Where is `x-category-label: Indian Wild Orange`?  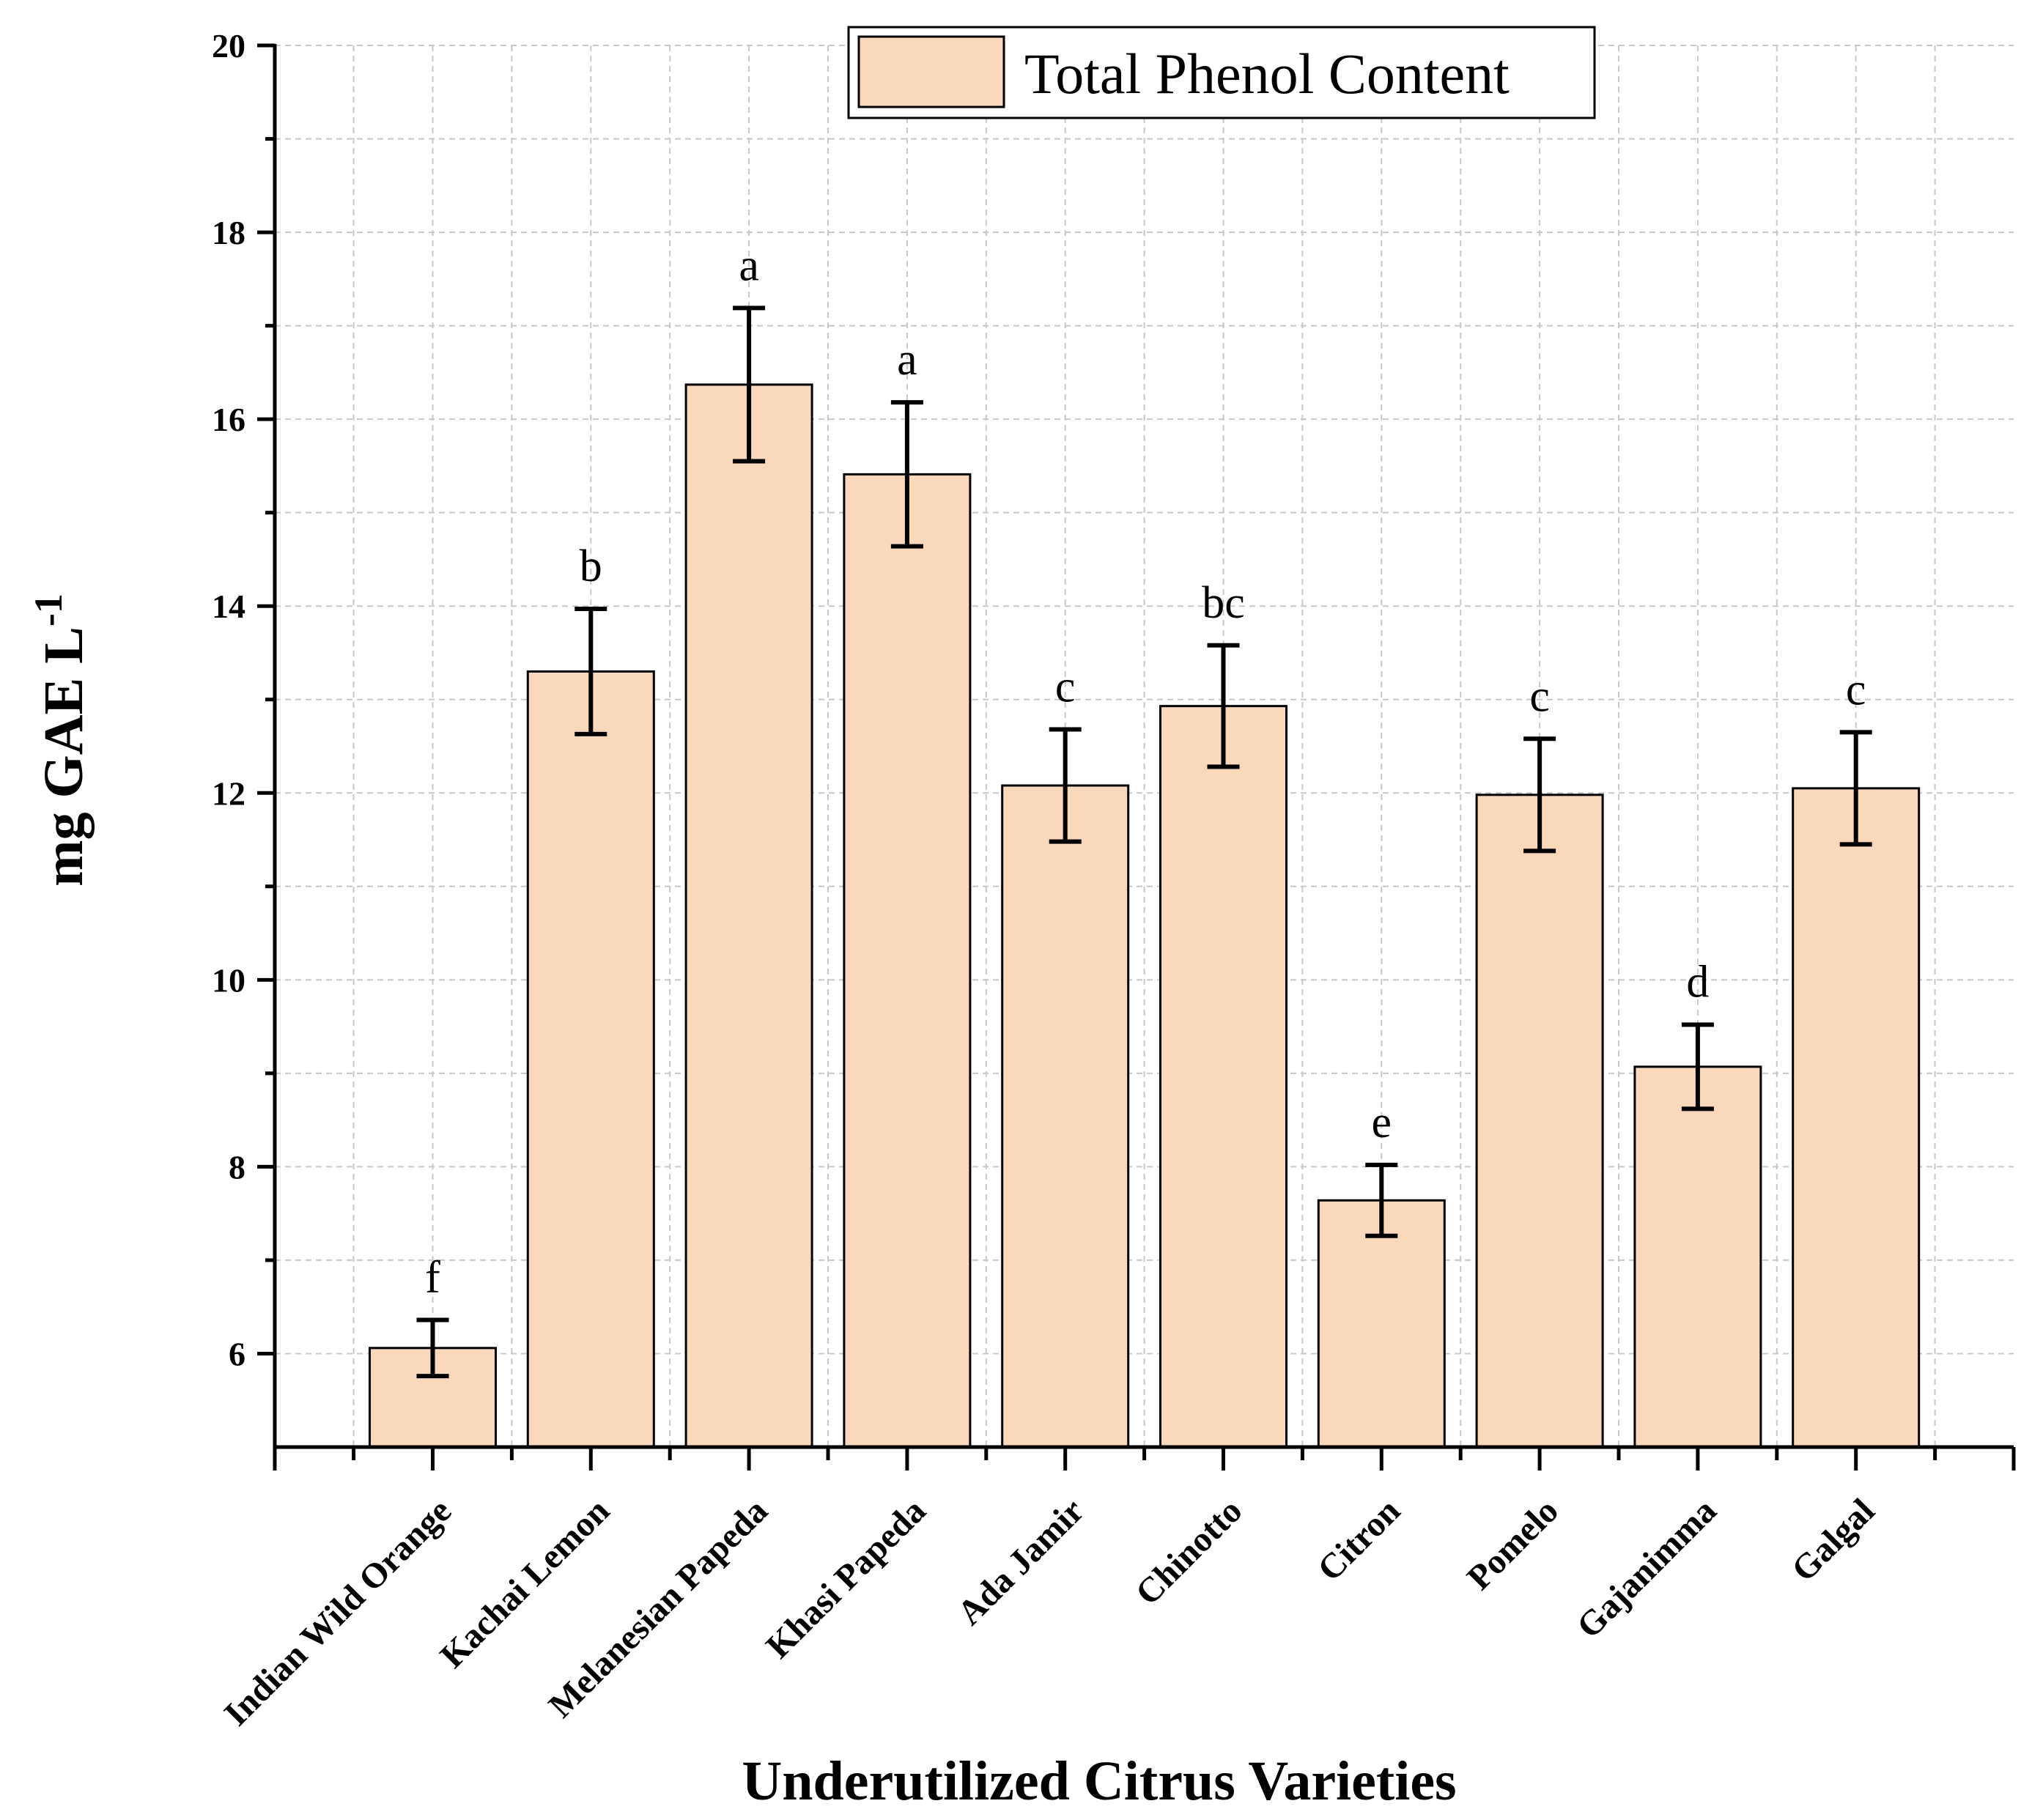 x-category-label: Indian Wild Orange is located at coordinates (338, 1612).